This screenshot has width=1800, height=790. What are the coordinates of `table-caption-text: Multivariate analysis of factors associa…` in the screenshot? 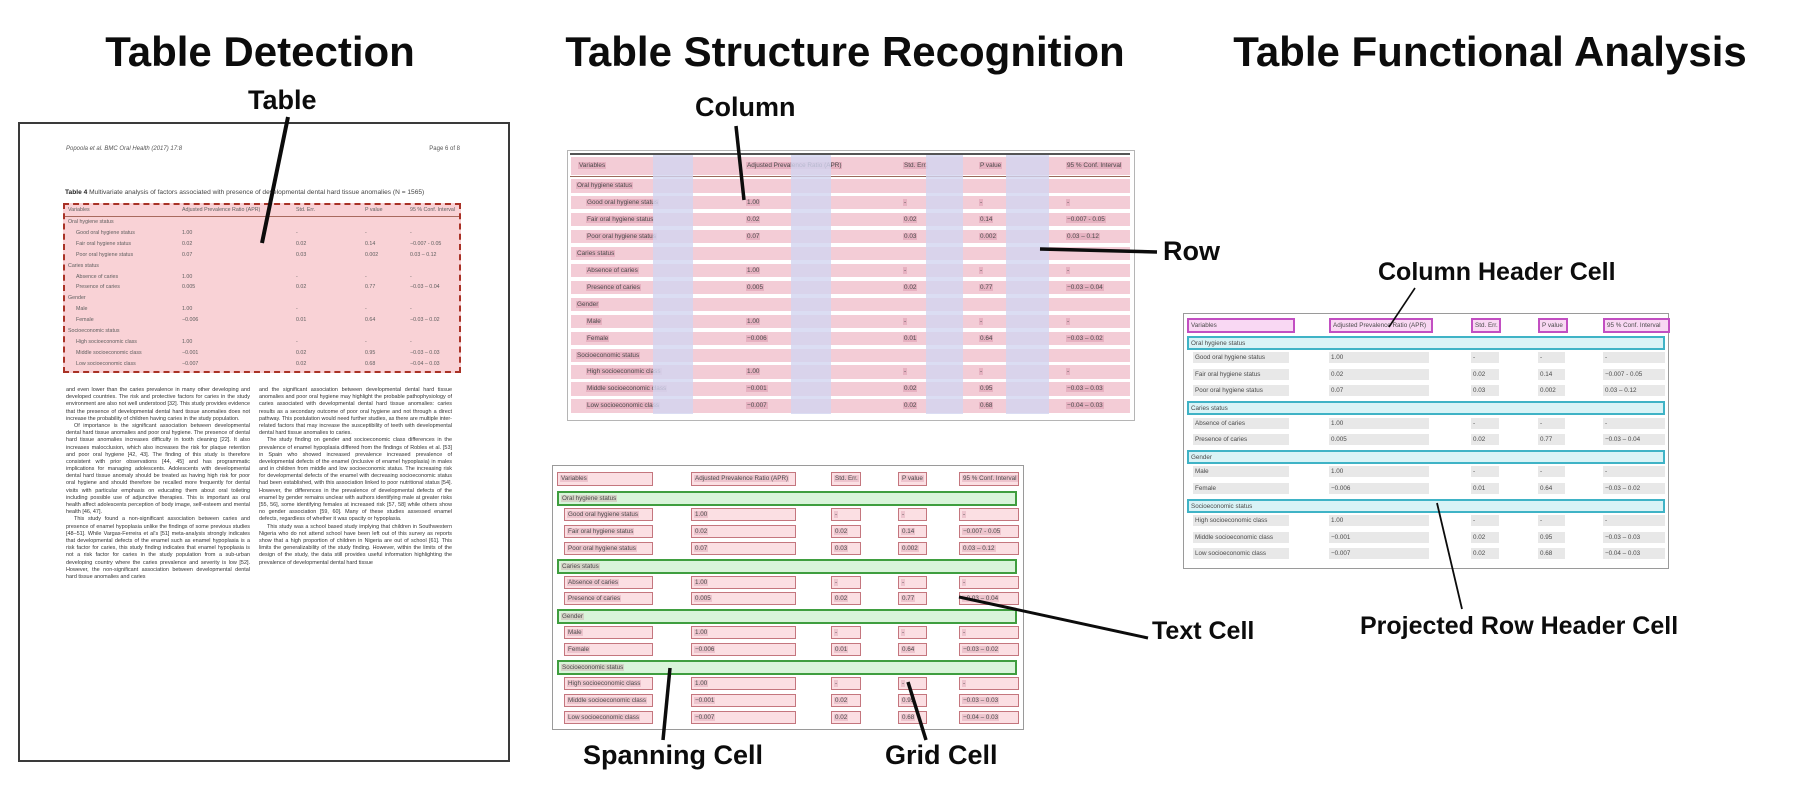 It's located at (256, 192).